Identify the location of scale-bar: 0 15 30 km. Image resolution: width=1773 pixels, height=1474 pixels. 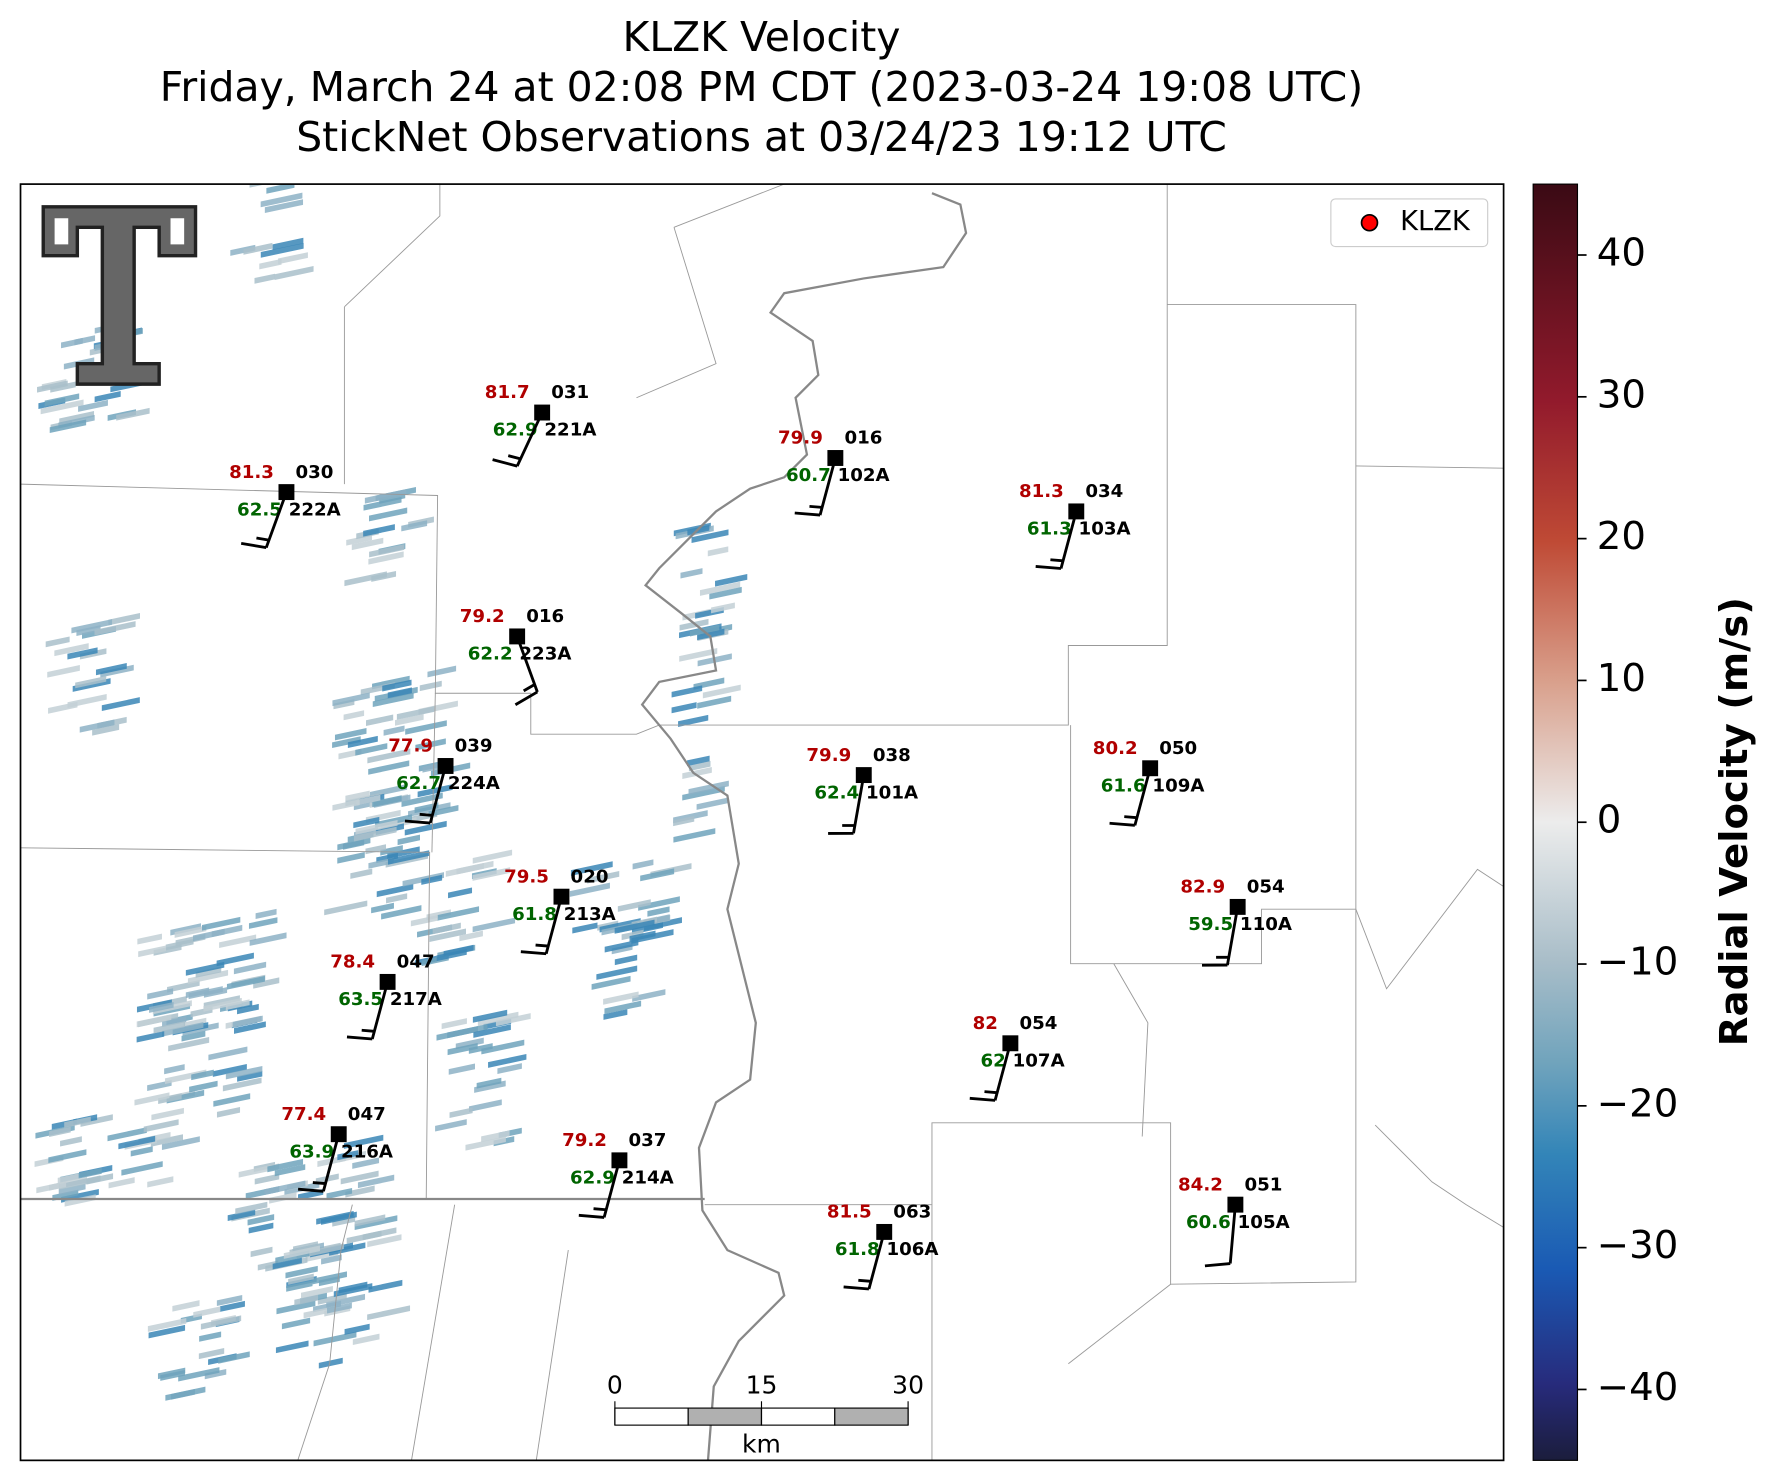
(765, 1414).